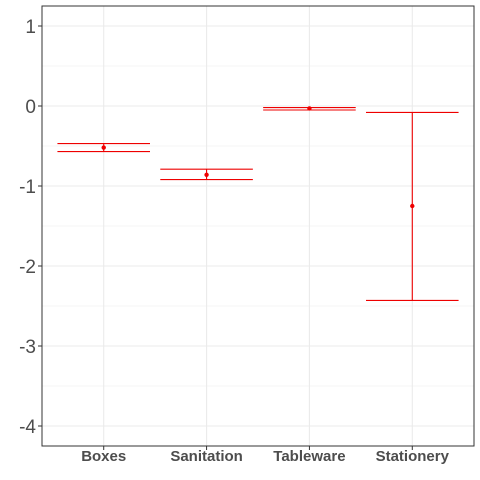  Describe the element at coordinates (206, 456) in the screenshot. I see `x-tick-label: Sanitation` at that location.